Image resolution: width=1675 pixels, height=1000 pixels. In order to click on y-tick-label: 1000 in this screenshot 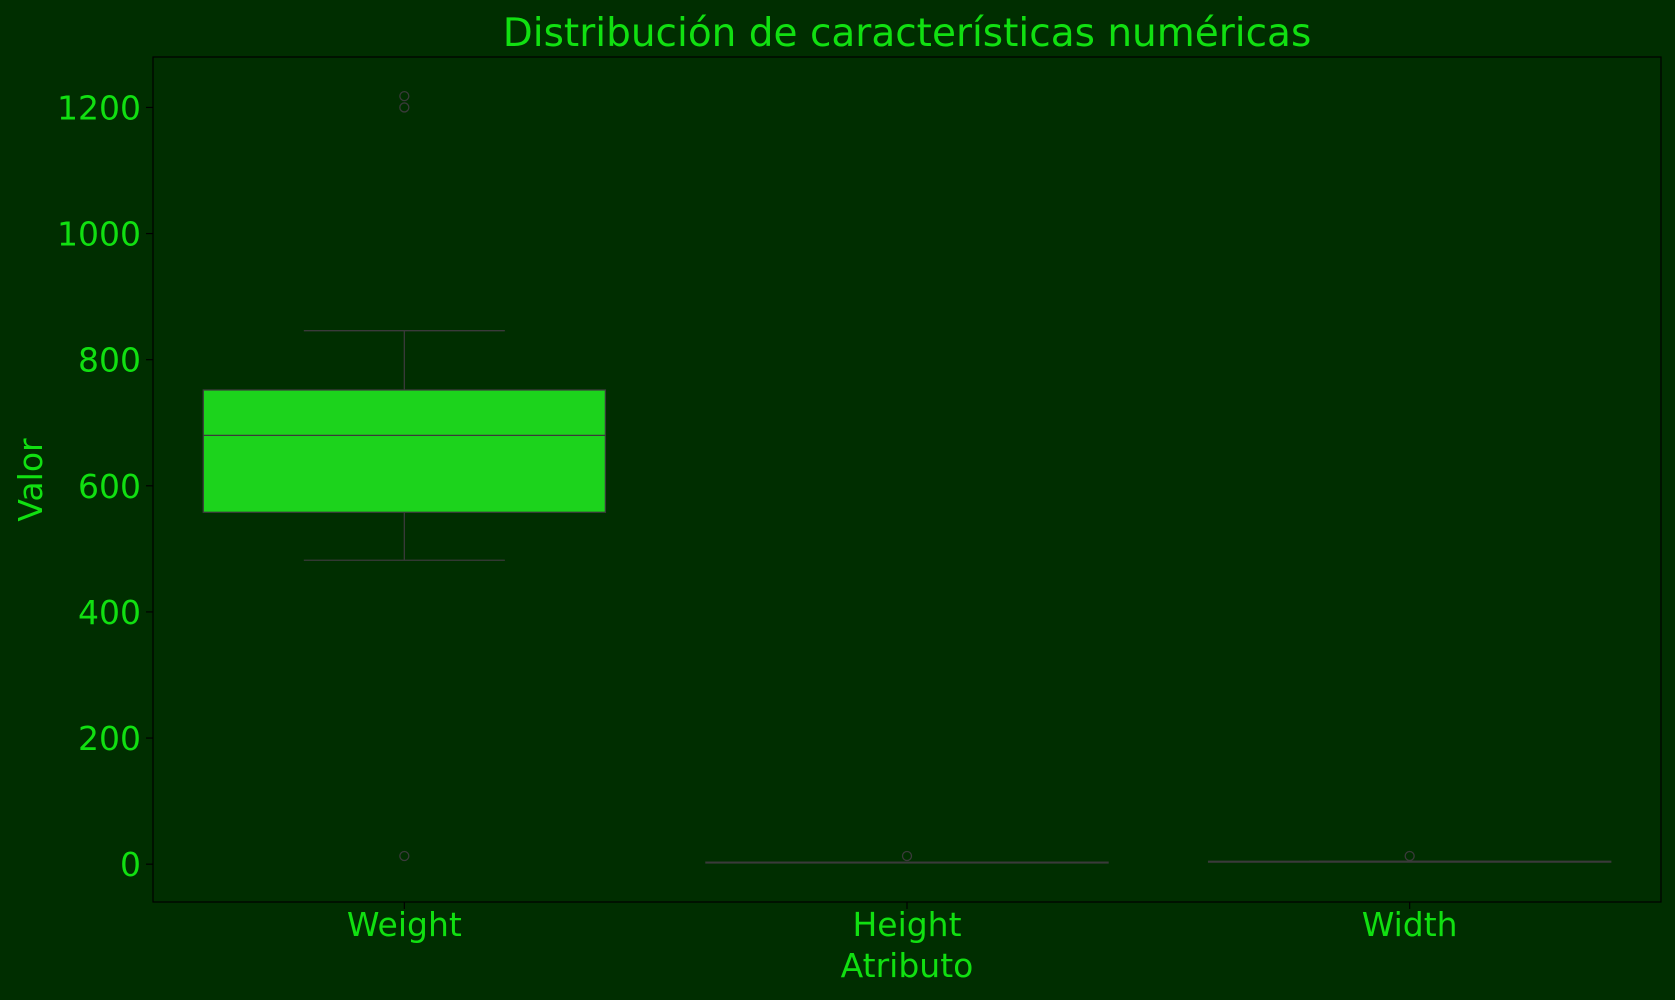, I will do `click(99, 234)`.